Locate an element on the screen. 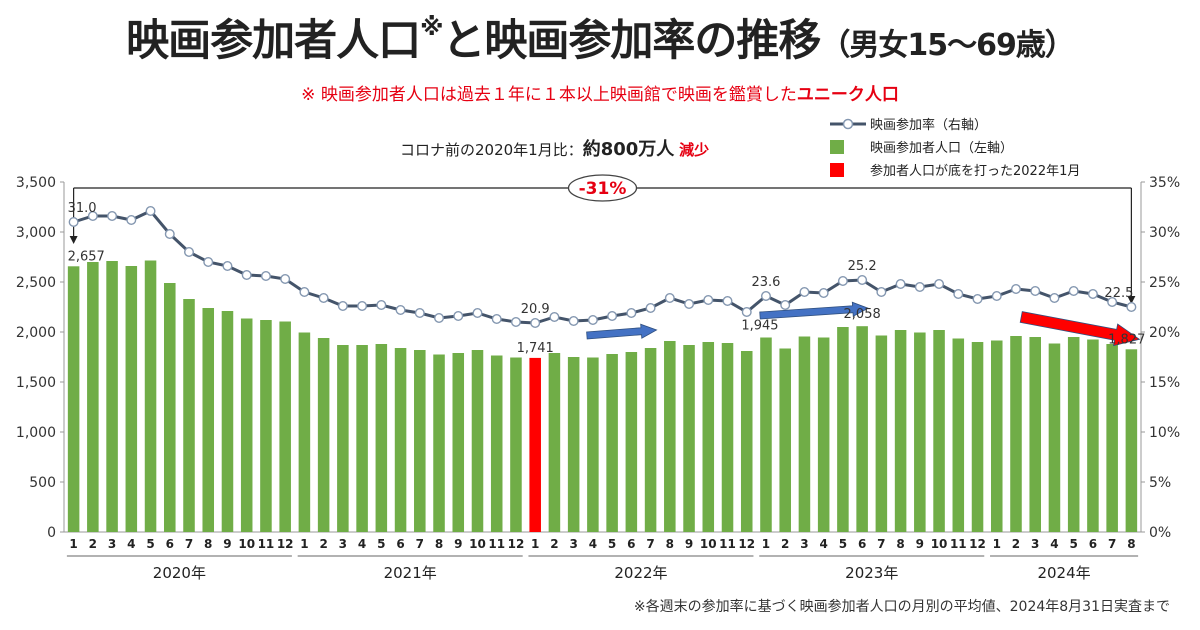 The image size is (1200, 630). comparison-change: 減少 is located at coordinates (694, 150).